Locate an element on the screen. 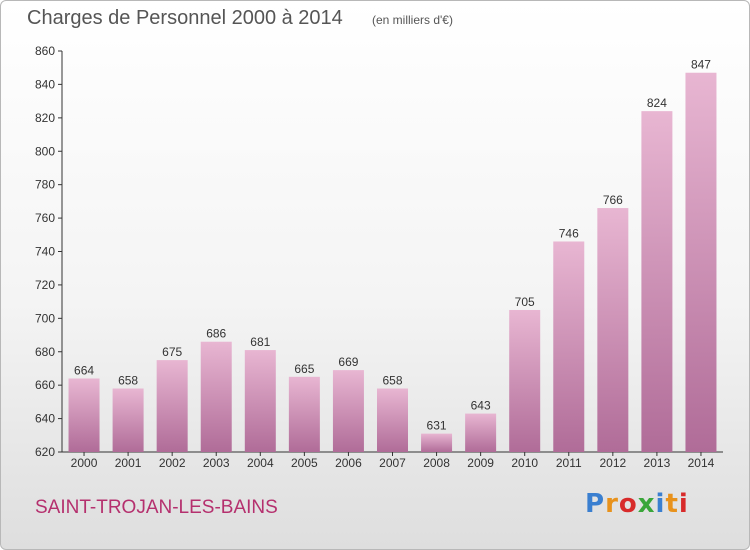  logo-letter: o is located at coordinates (628, 504).